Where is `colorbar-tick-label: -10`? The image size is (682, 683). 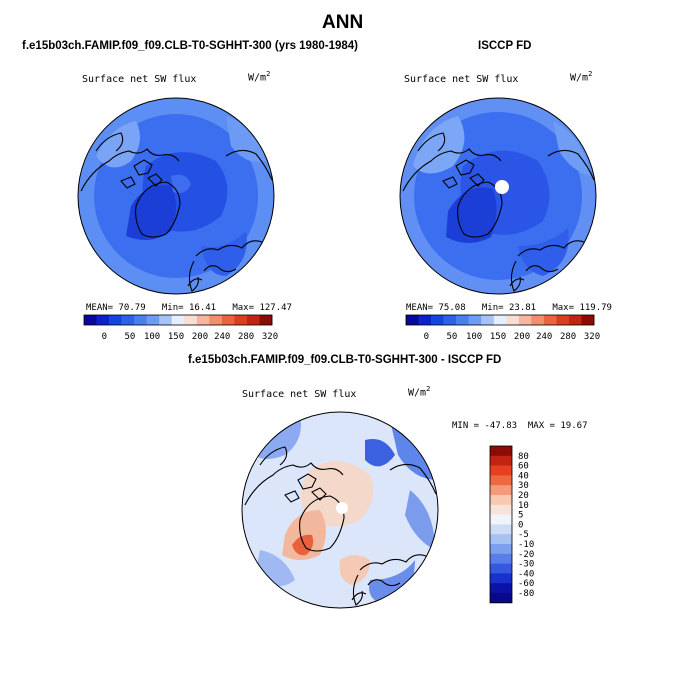 colorbar-tick-label: -10 is located at coordinates (526, 545).